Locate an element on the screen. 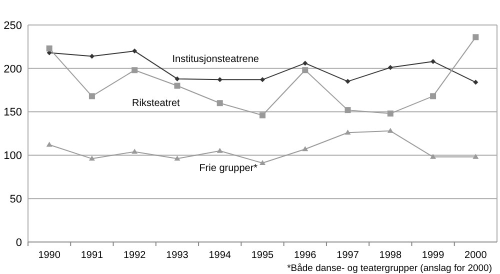 Image resolution: width=500 pixels, height=274 pixels. y-tick-label: 200 is located at coordinates (13, 69).